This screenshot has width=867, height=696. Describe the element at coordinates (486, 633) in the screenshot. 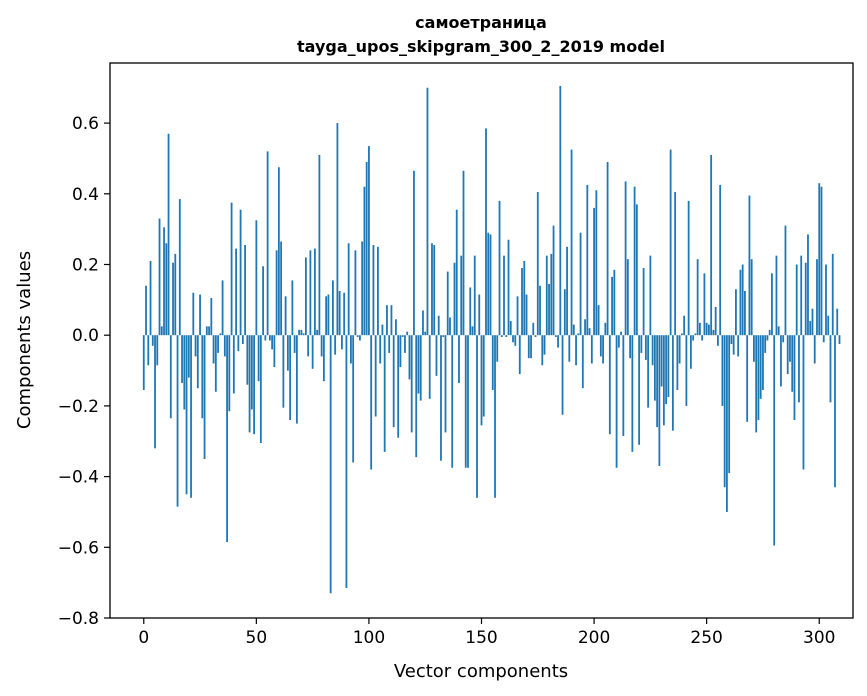

I see `x-axis-ticks: 0 50 100 150 200 250 300` at that location.